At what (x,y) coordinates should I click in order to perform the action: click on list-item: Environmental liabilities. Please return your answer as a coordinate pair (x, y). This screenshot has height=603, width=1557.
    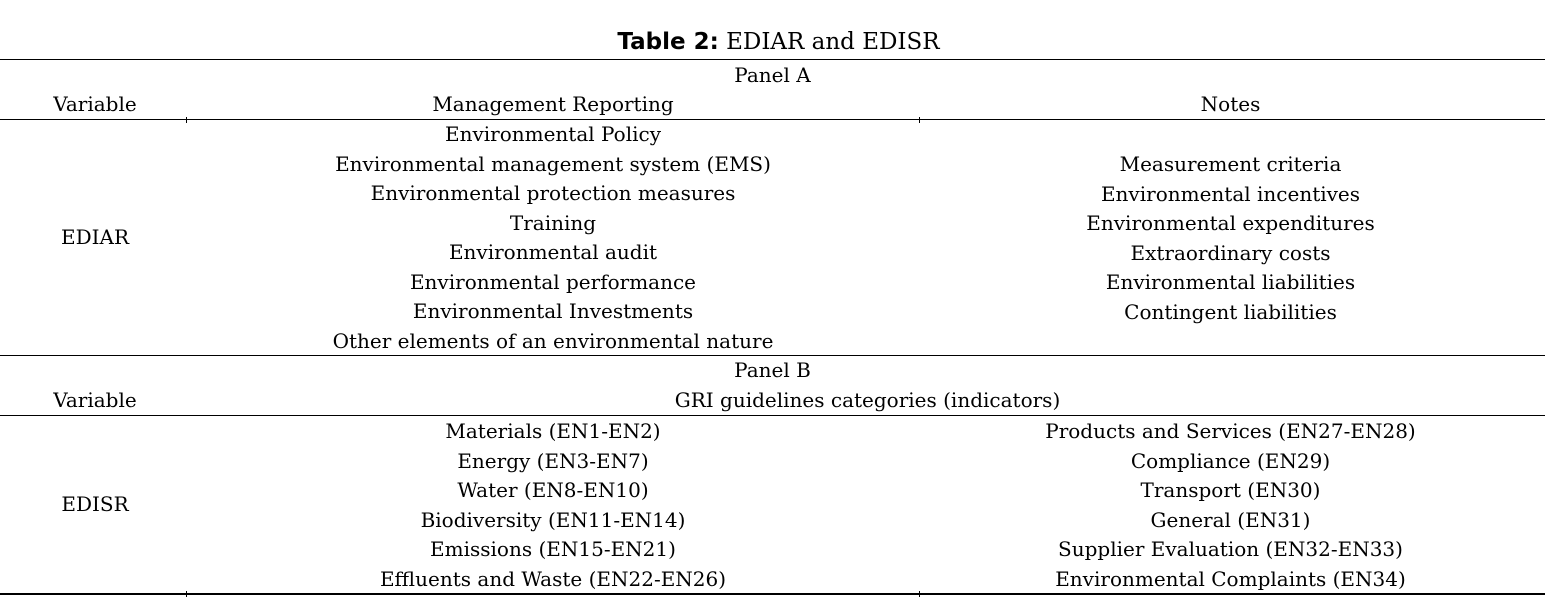
    Looking at the image, I should click on (1230, 282).